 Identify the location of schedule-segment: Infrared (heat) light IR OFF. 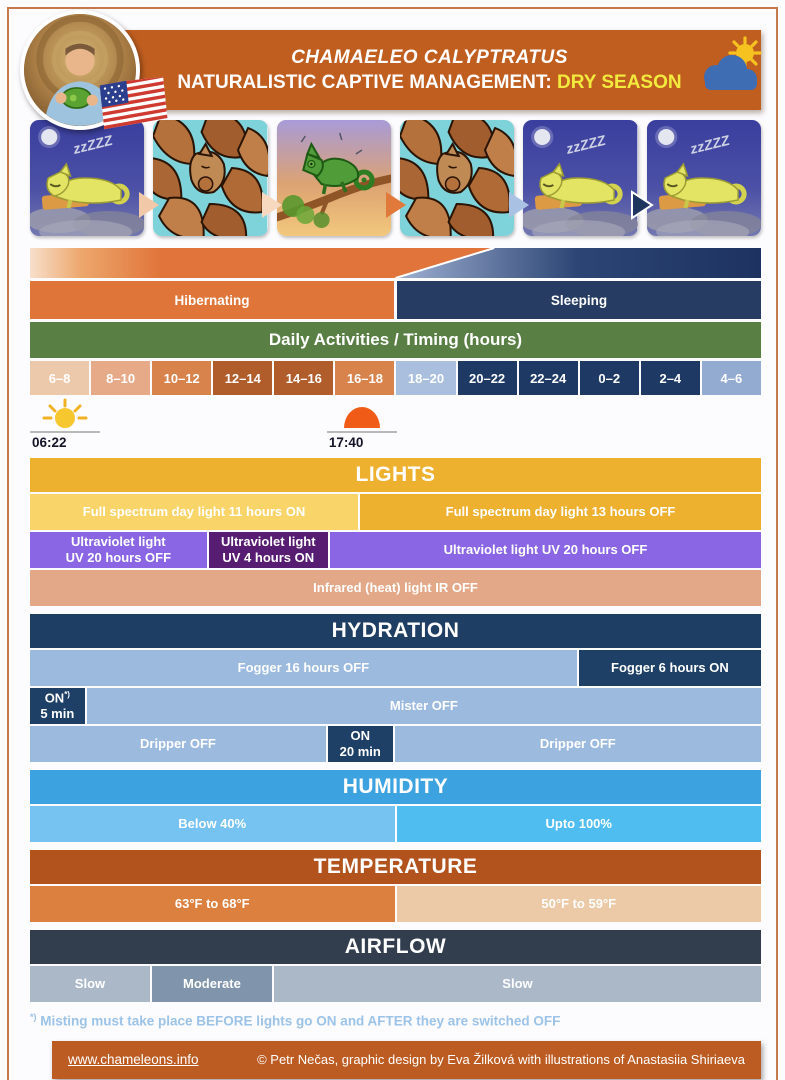
(395, 588).